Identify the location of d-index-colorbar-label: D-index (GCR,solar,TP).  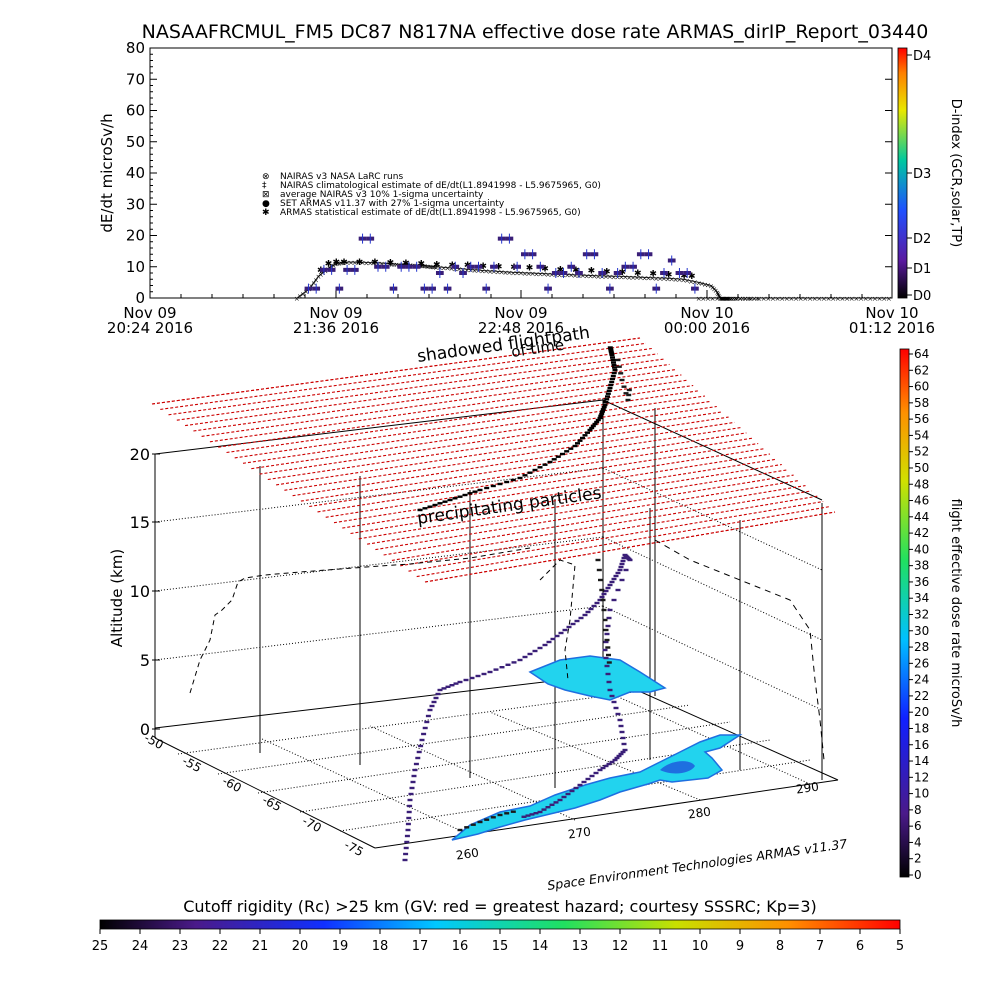
(955, 173).